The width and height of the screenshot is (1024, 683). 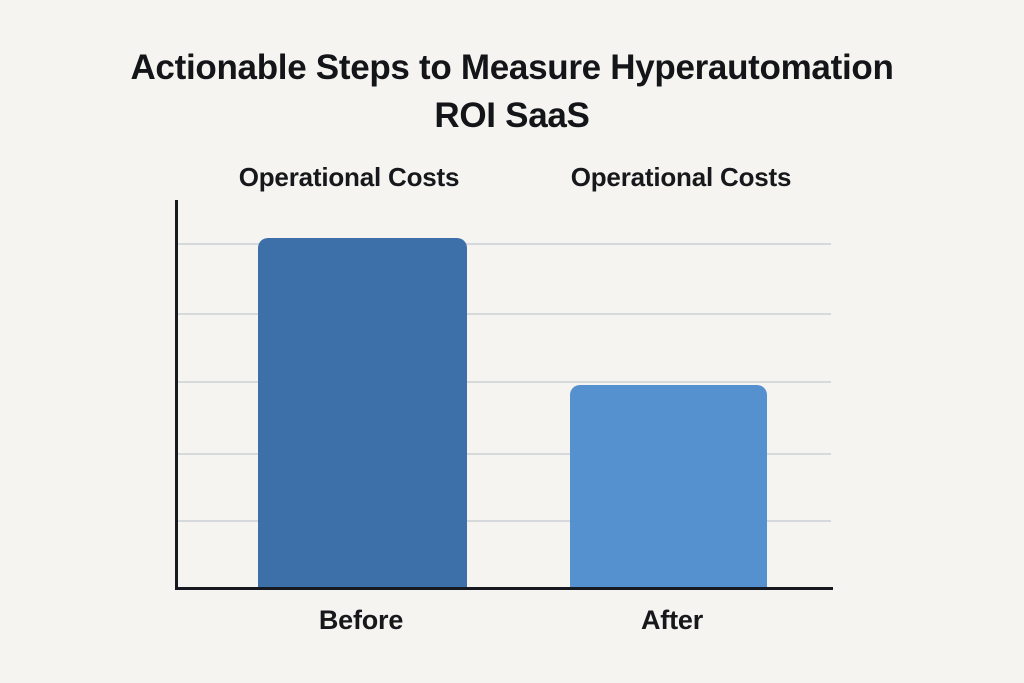 What do you see at coordinates (672, 620) in the screenshot?
I see `x-tick-label-after: After` at bounding box center [672, 620].